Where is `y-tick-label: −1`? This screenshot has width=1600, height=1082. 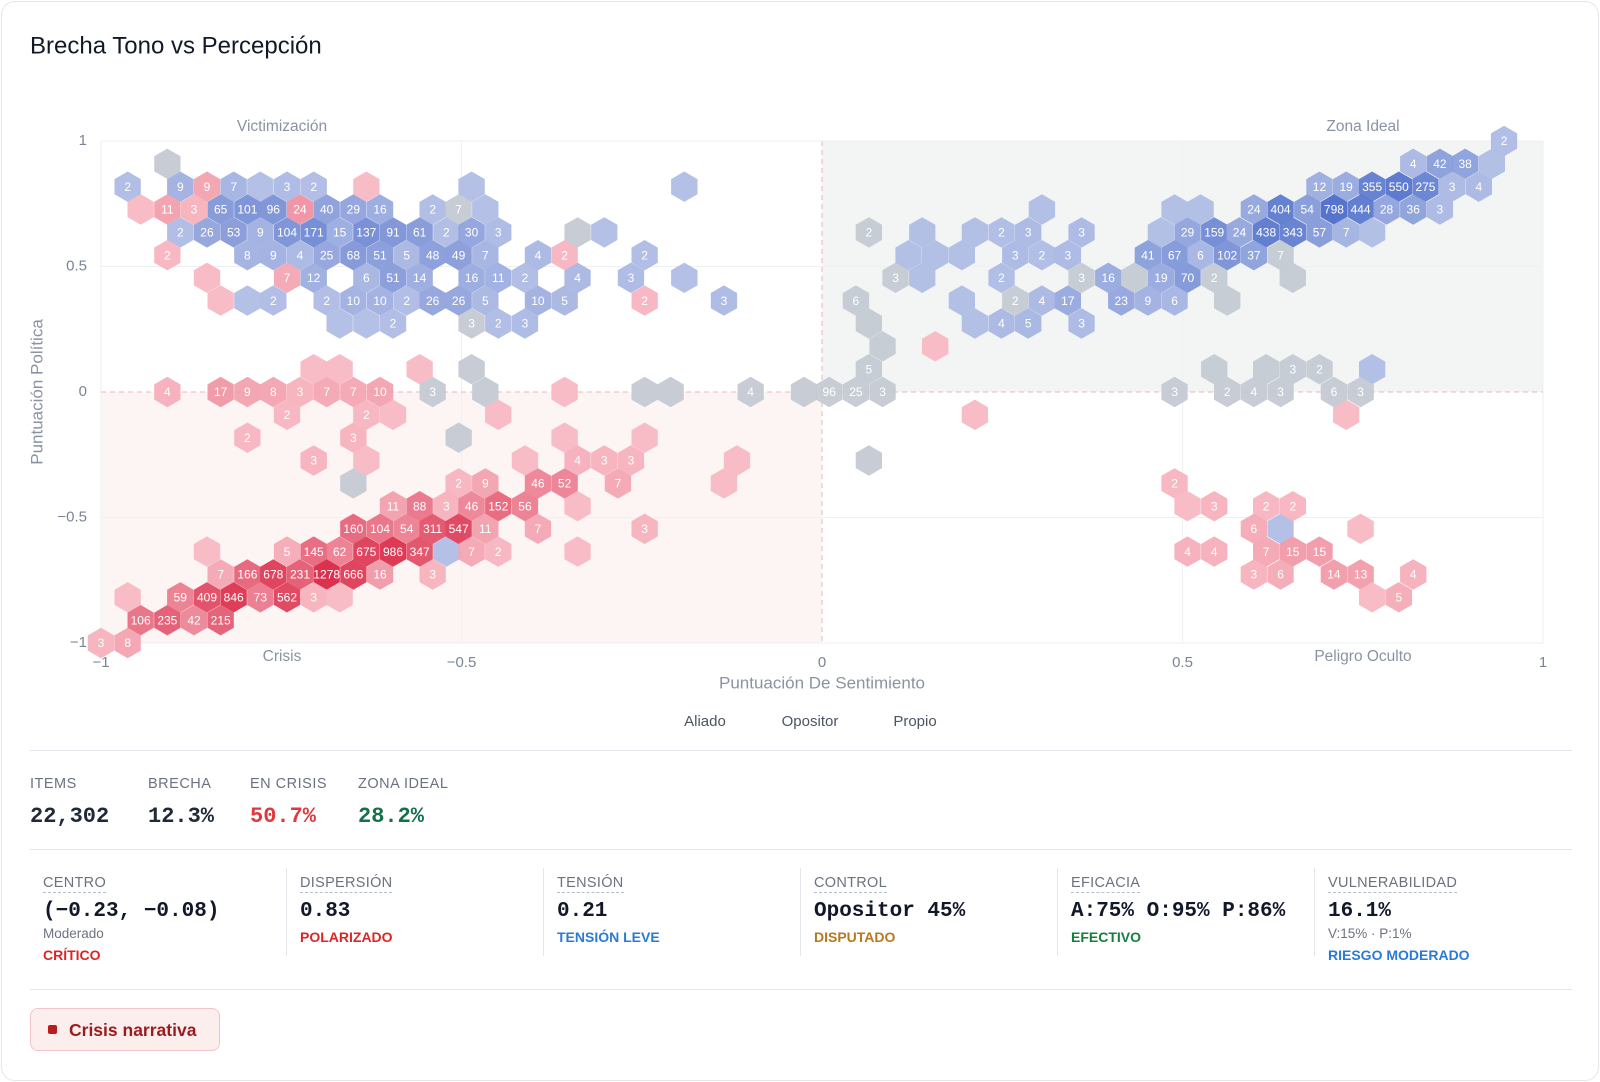 y-tick-label: −1 is located at coordinates (78, 642).